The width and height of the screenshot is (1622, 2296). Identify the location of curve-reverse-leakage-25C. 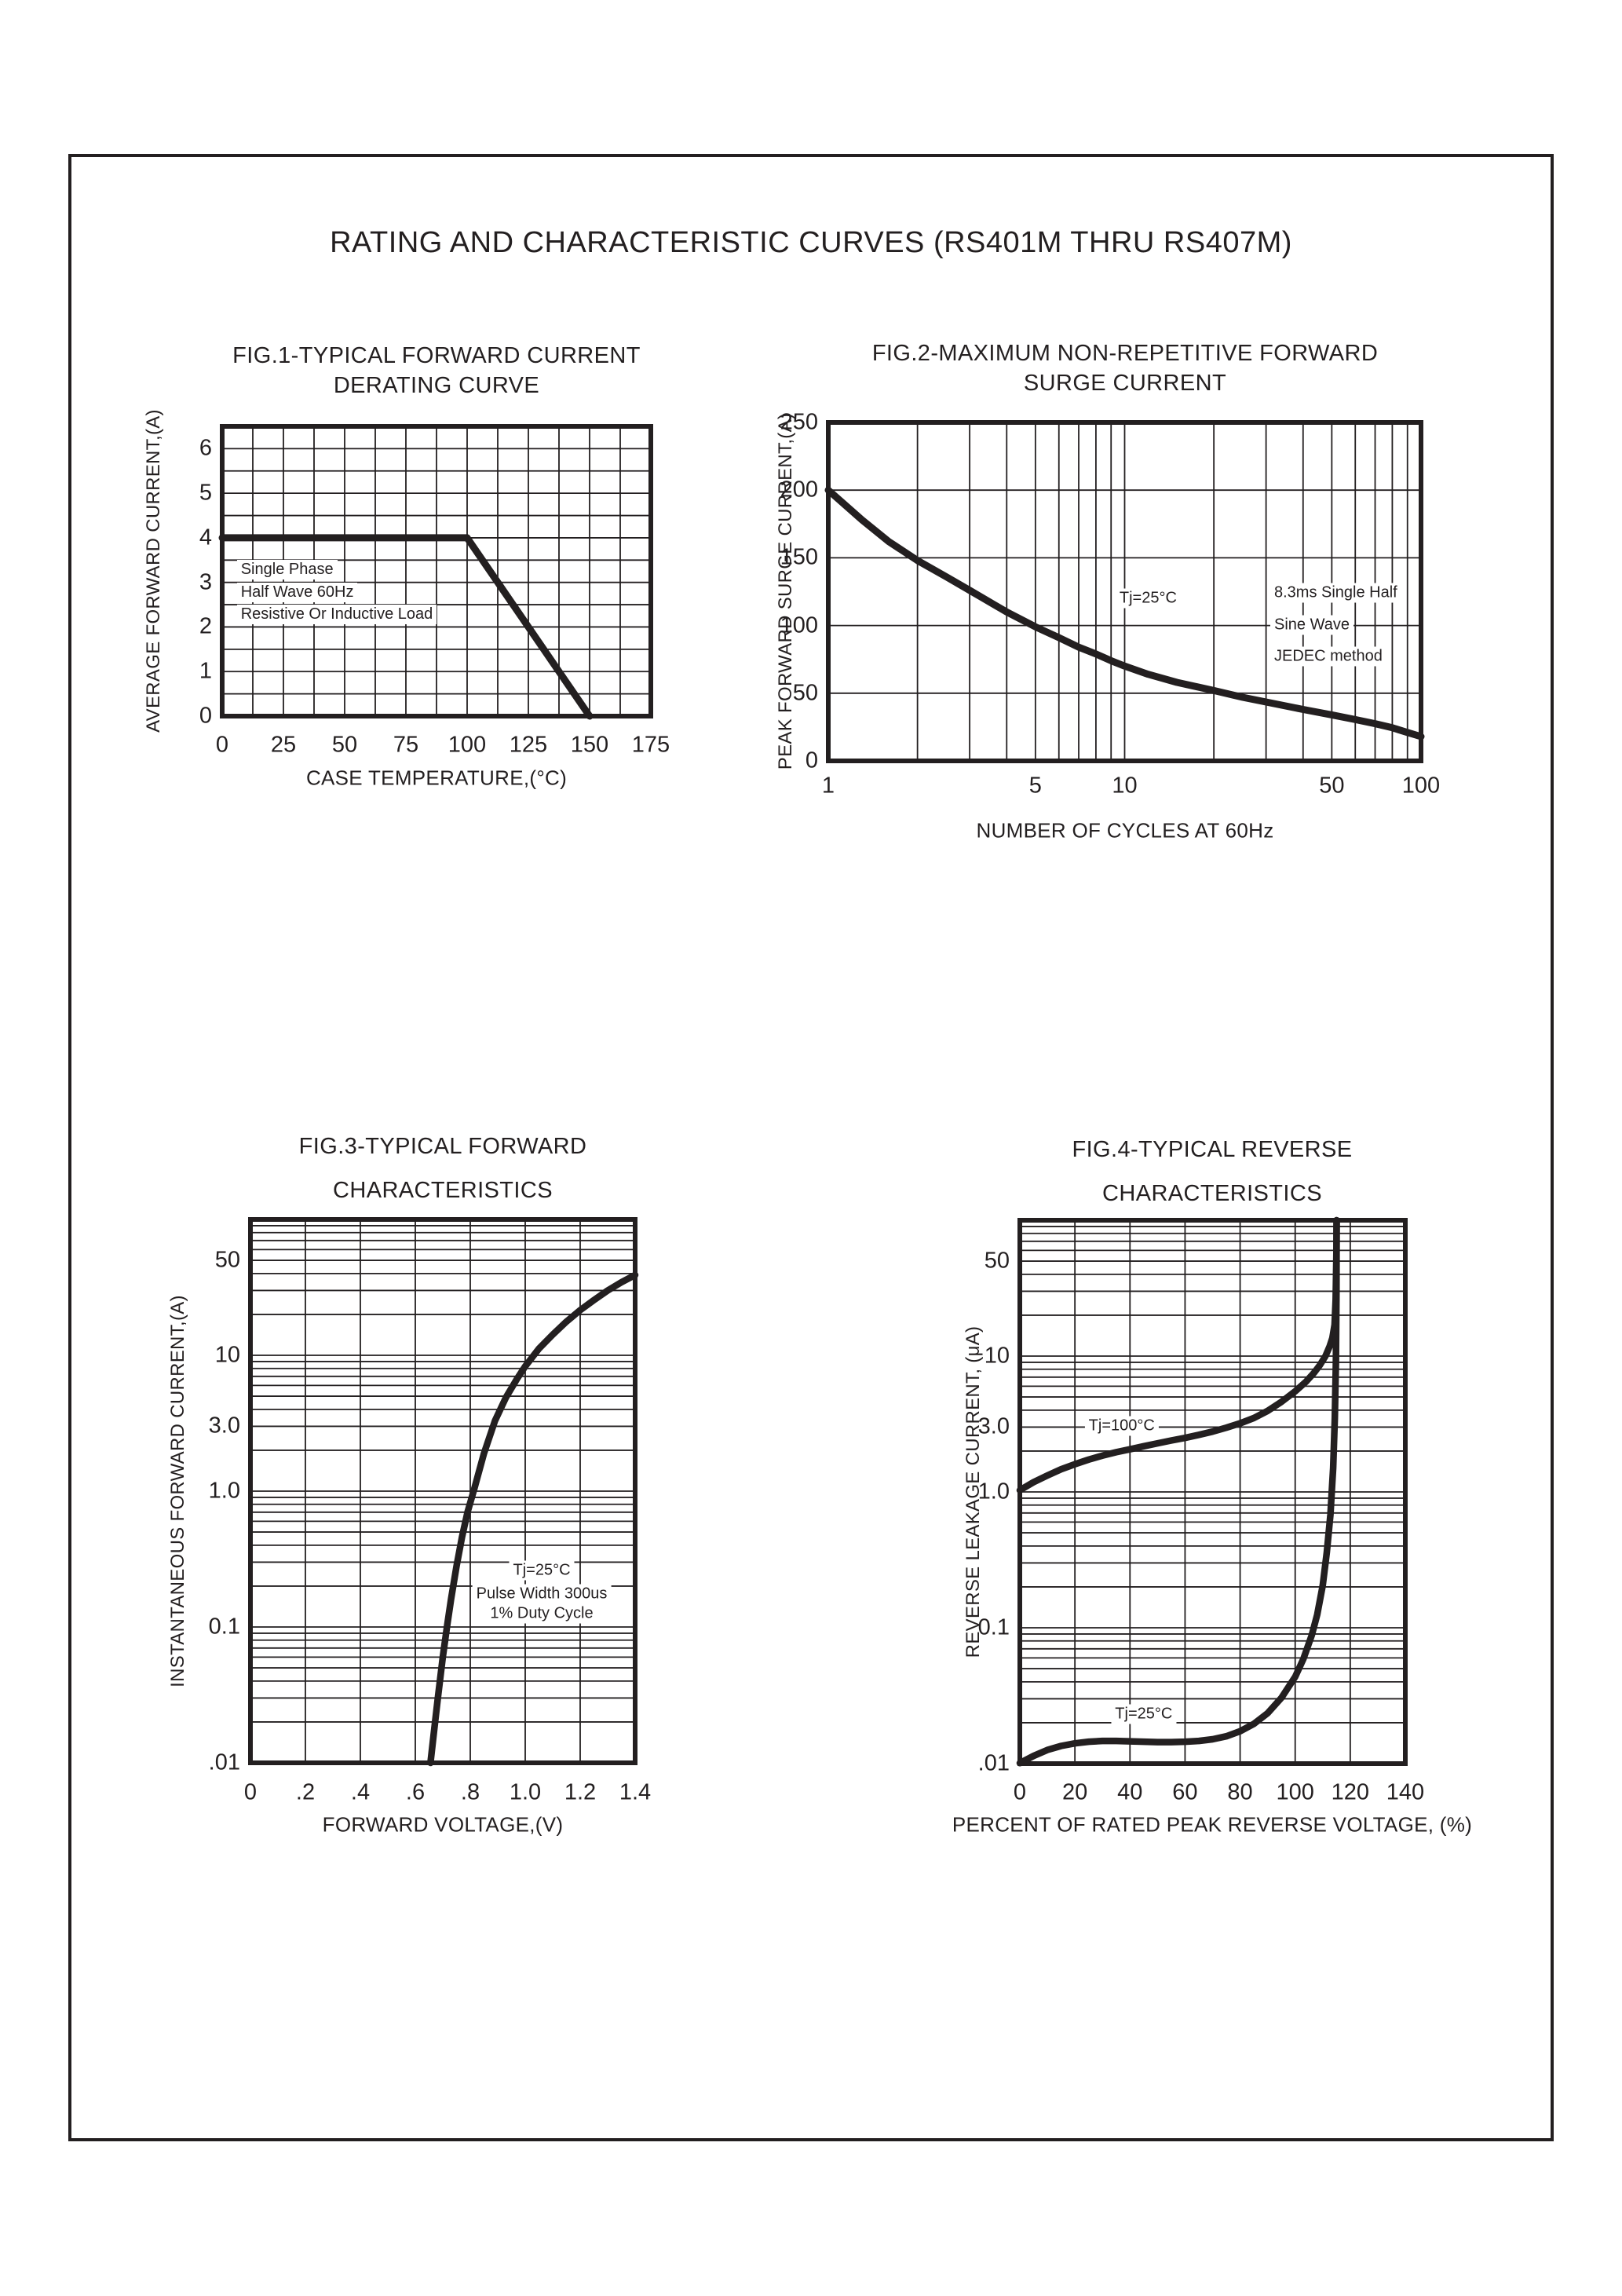
(1178, 1492).